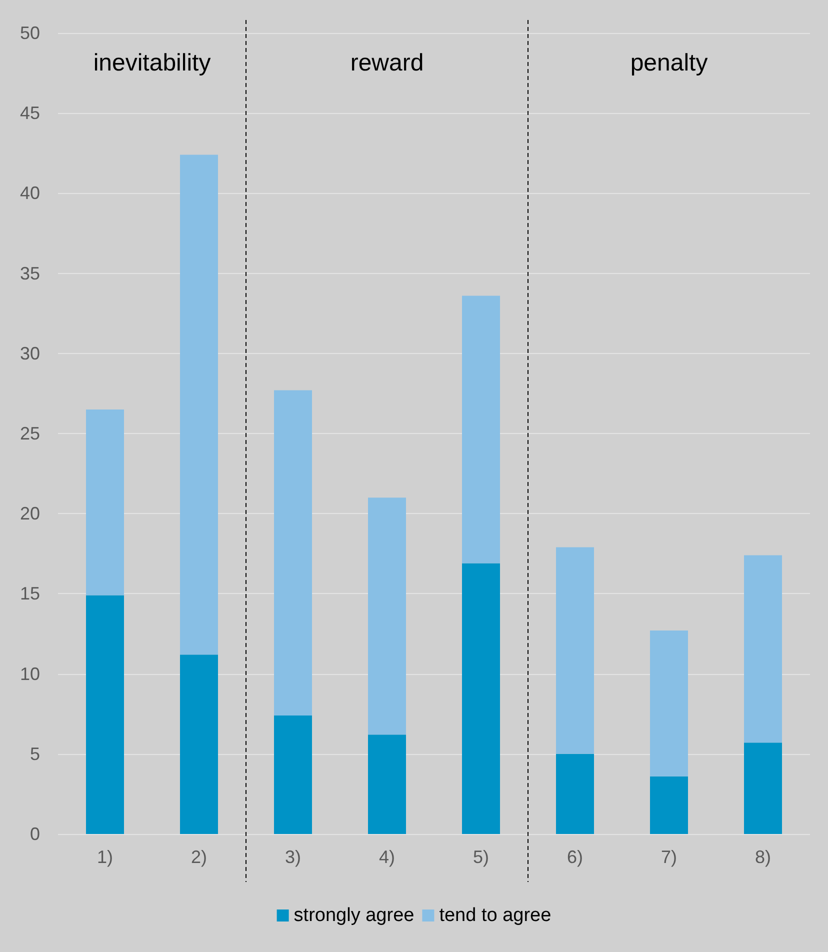  What do you see at coordinates (354, 915) in the screenshot?
I see `legend-label: strongly agree` at bounding box center [354, 915].